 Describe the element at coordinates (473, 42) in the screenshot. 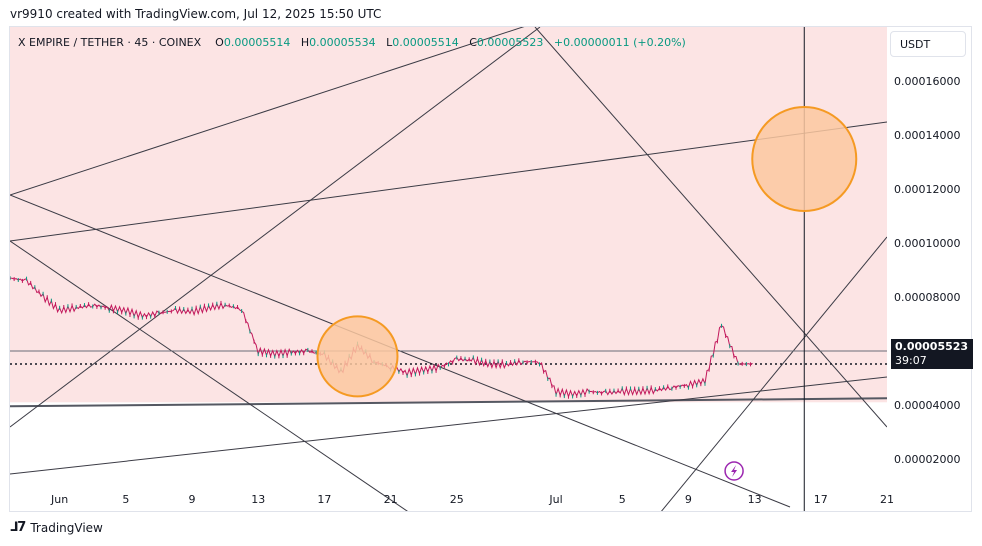

I see `close-label: C` at that location.